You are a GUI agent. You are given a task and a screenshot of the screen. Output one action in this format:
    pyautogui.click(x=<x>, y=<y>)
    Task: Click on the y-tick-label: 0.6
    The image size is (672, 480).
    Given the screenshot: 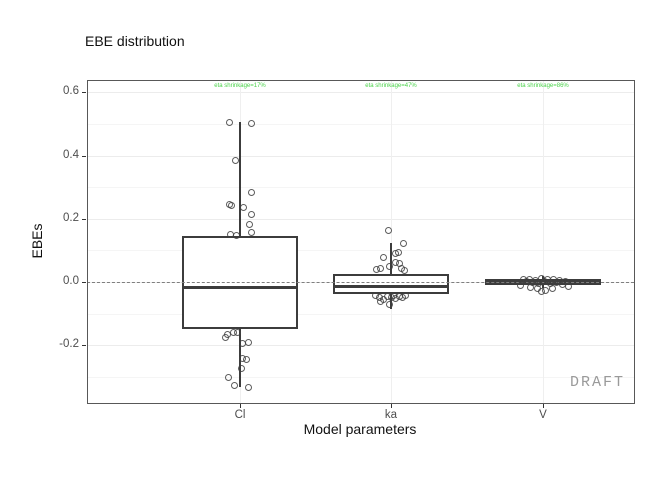 What is the action you would take?
    pyautogui.click(x=71, y=91)
    